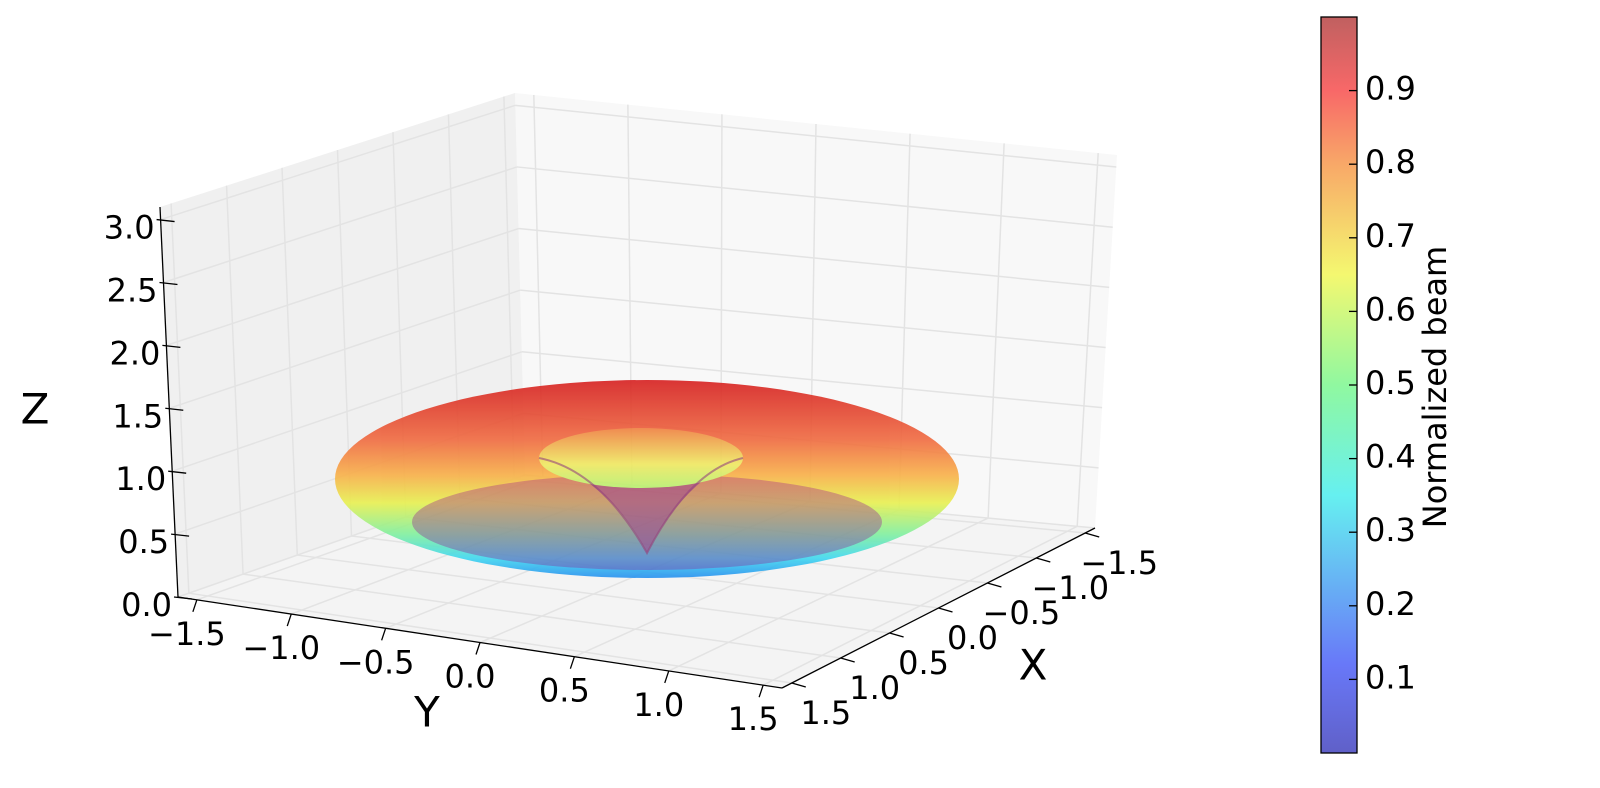 This screenshot has width=1600, height=788. I want to click on surface, so click(647, 479).